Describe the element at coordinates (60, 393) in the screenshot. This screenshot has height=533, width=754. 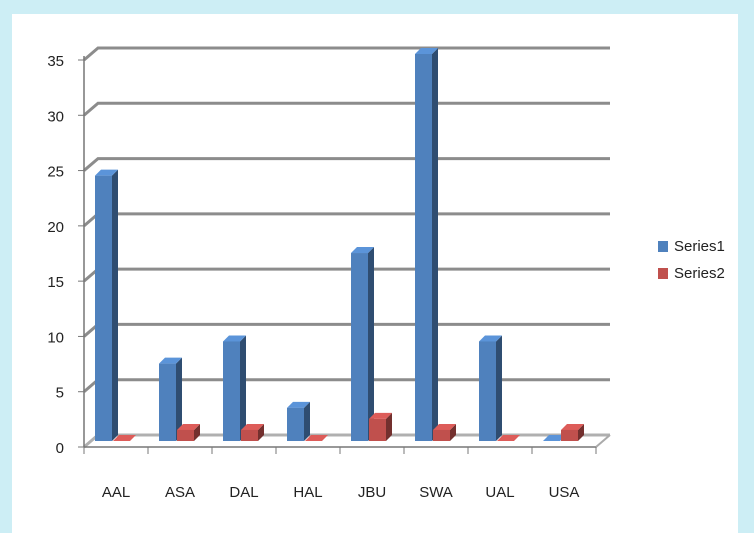
I see `y-tick-label: 5` at that location.